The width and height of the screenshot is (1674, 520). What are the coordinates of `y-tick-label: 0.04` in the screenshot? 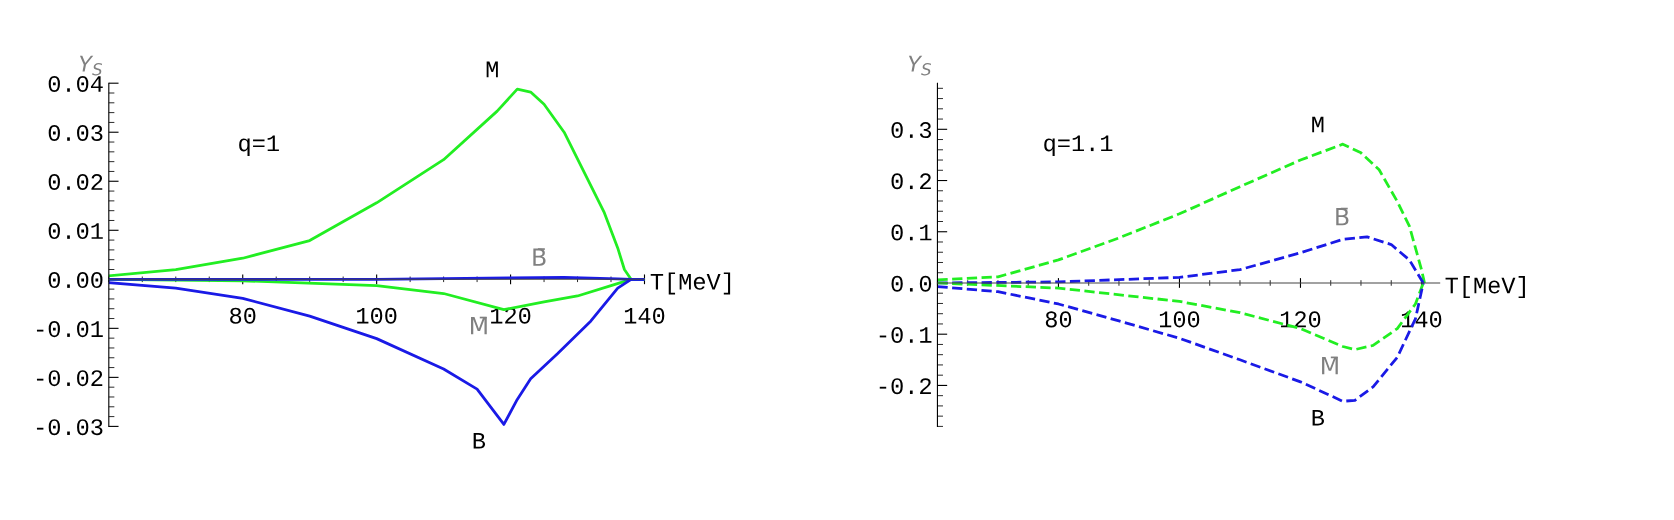 It's located at (75, 83).